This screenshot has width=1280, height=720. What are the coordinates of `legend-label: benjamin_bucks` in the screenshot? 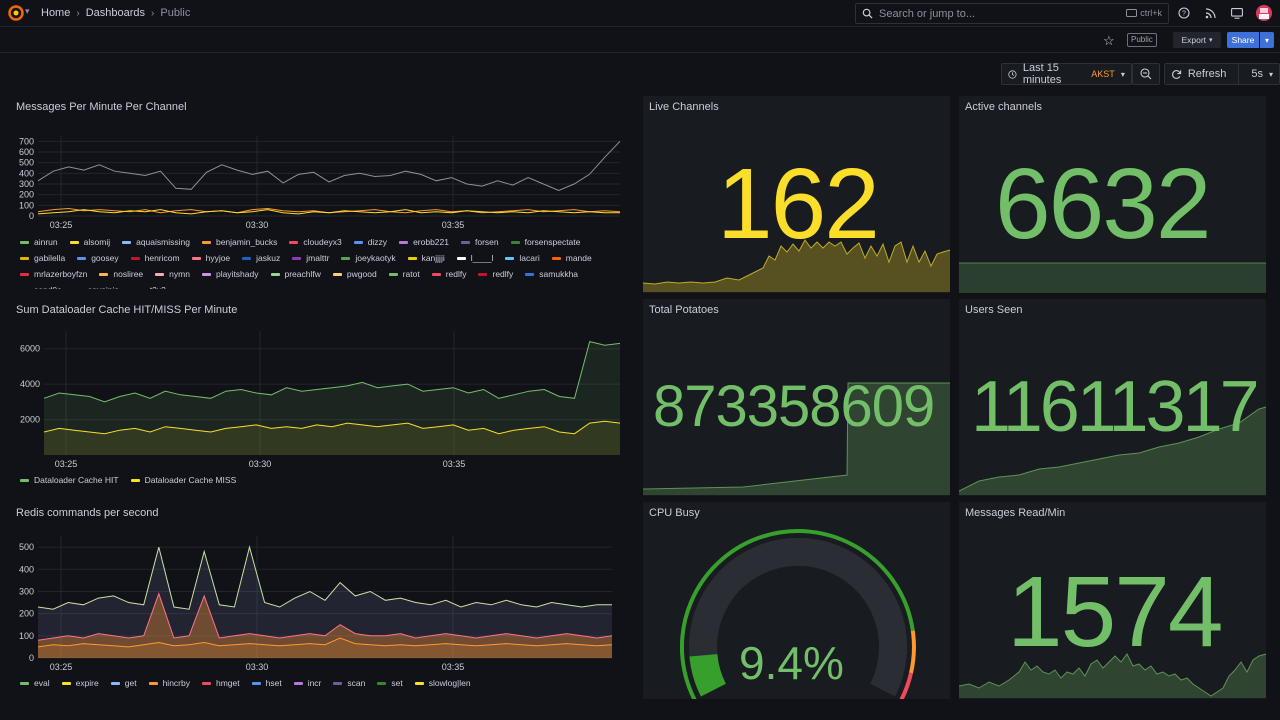 It's located at (246, 242).